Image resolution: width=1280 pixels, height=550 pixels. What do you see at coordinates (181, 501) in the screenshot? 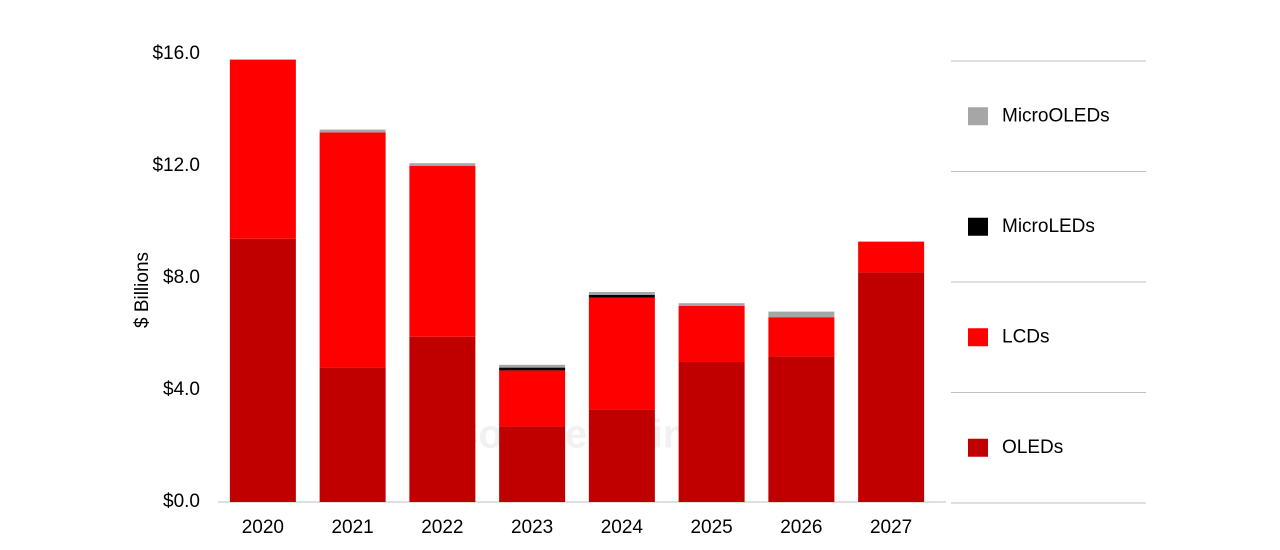
I see `y-tick-label: $0.0` at bounding box center [181, 501].